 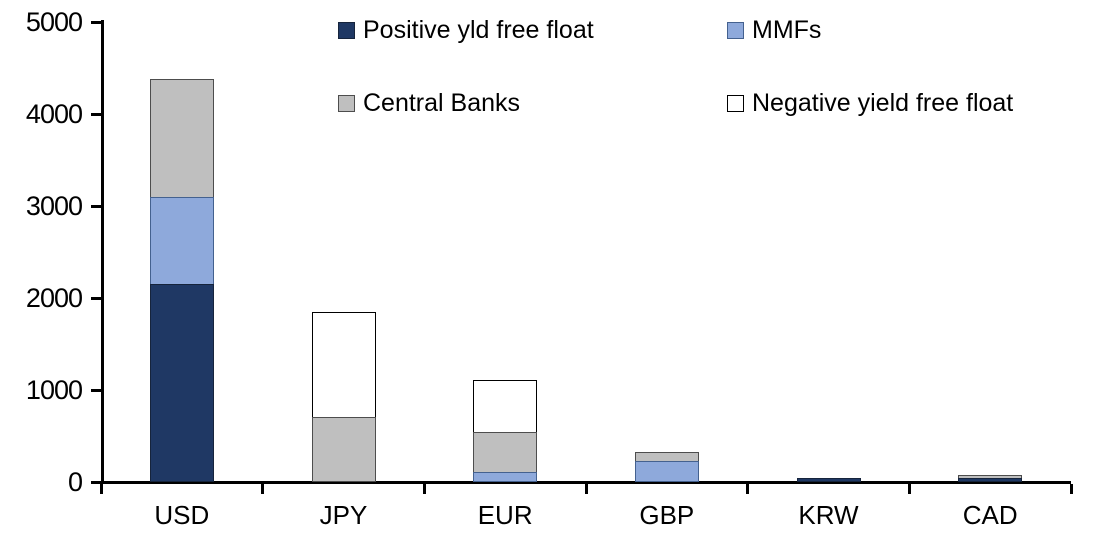 What do you see at coordinates (442, 103) in the screenshot?
I see `legend-label: Central Banks` at bounding box center [442, 103].